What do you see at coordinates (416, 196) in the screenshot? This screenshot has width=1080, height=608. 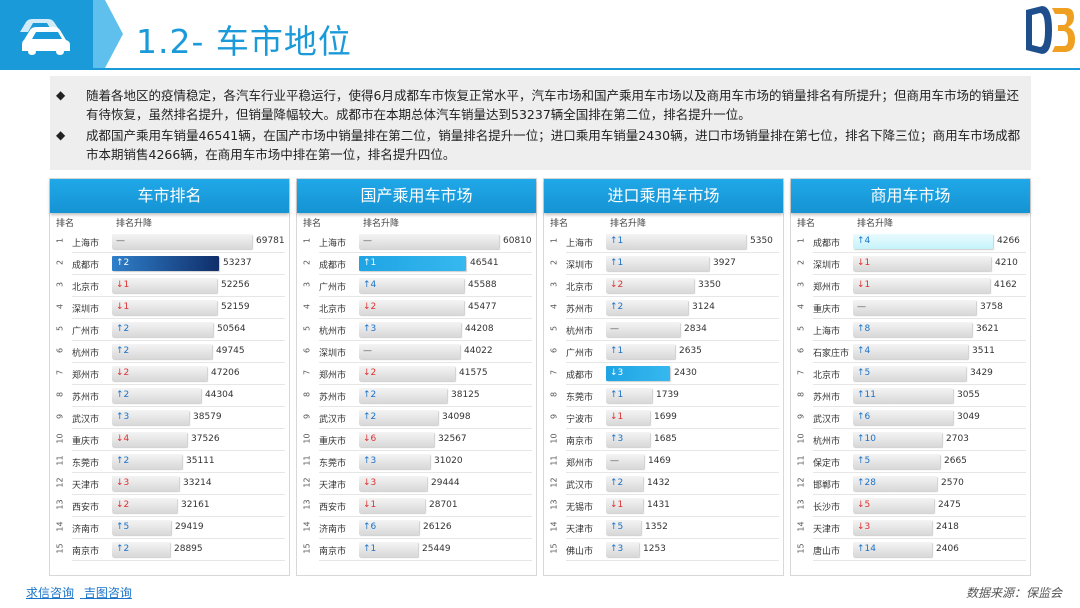 I see `panel-title: 国产乘用车市场` at bounding box center [416, 196].